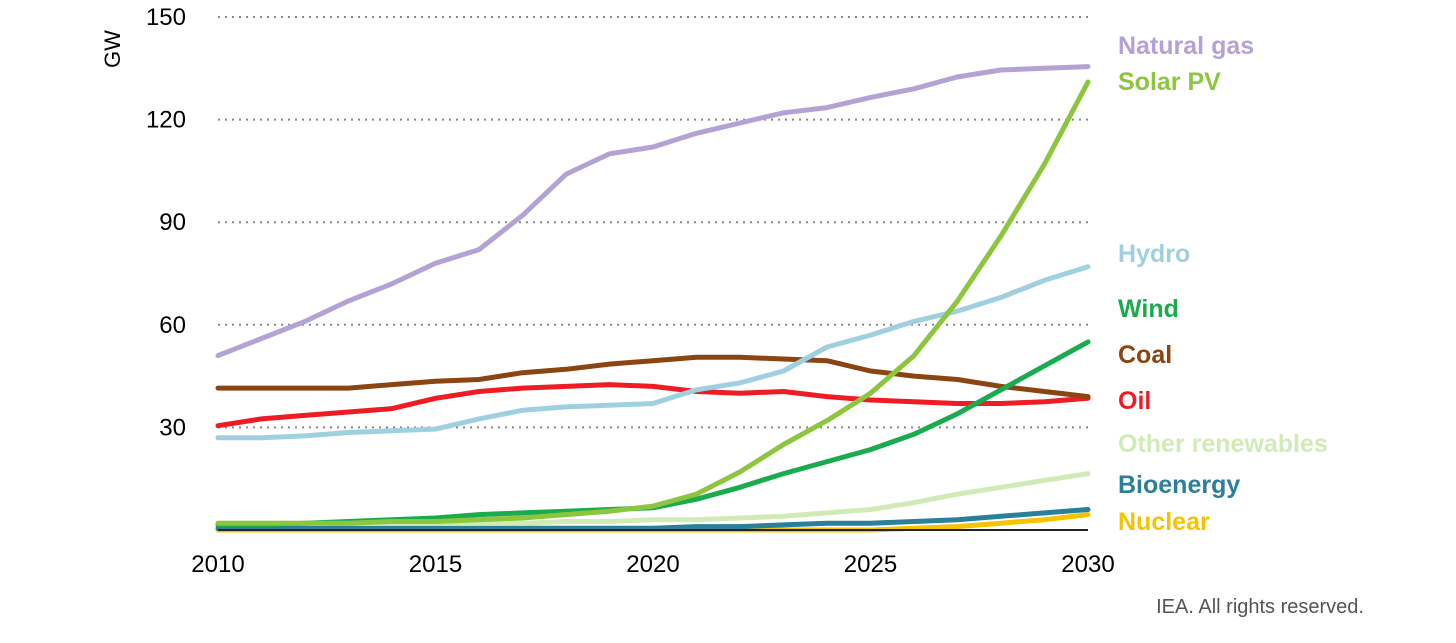 This screenshot has width=1456, height=643. I want to click on series-line-coal, so click(653, 377).